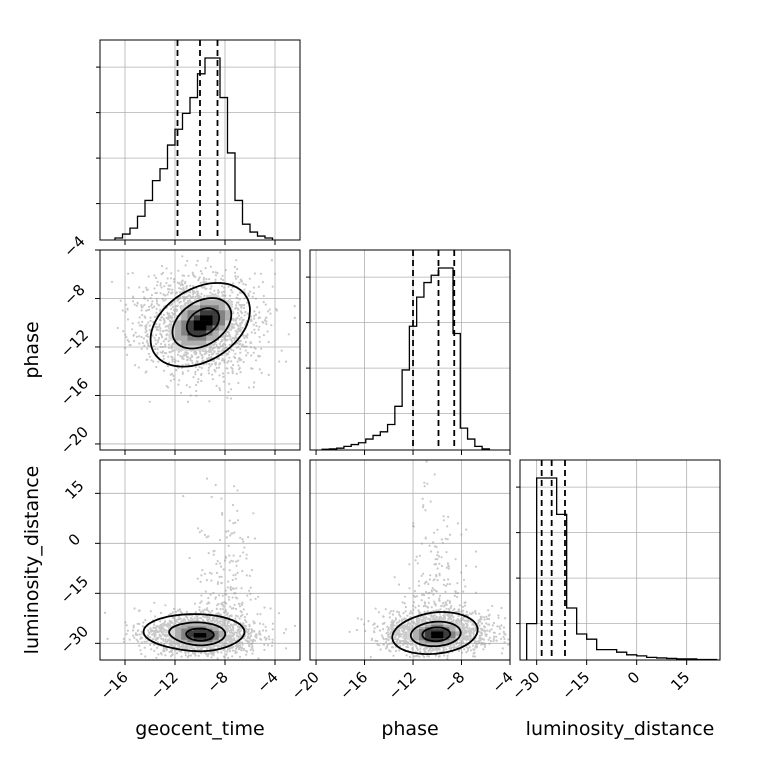 The width and height of the screenshot is (760, 764). What do you see at coordinates (680, 681) in the screenshot?
I see `x-tick-label: 15` at bounding box center [680, 681].